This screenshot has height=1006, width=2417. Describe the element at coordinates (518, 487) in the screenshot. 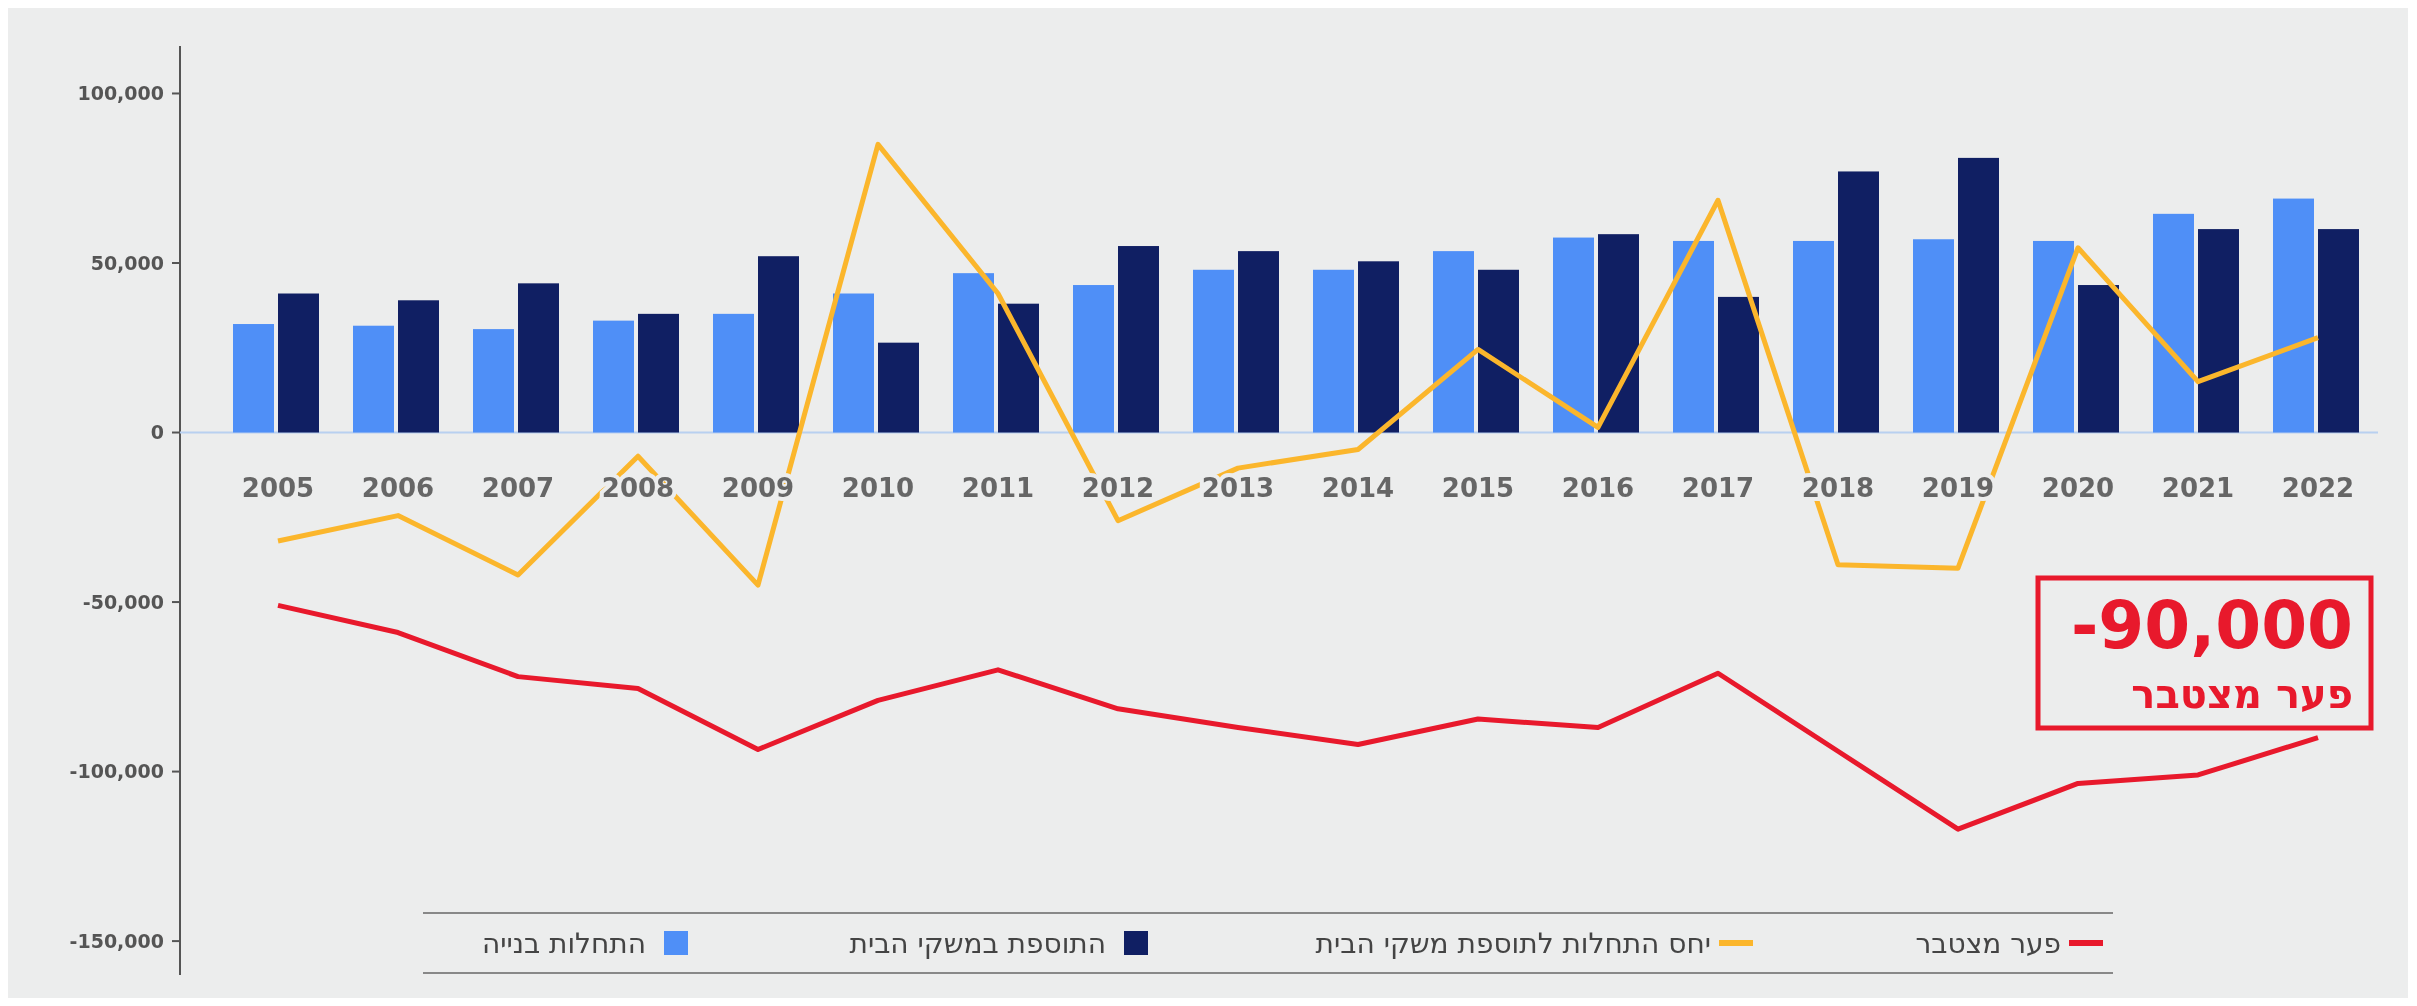

I see `x-tick-label: 2007` at that location.